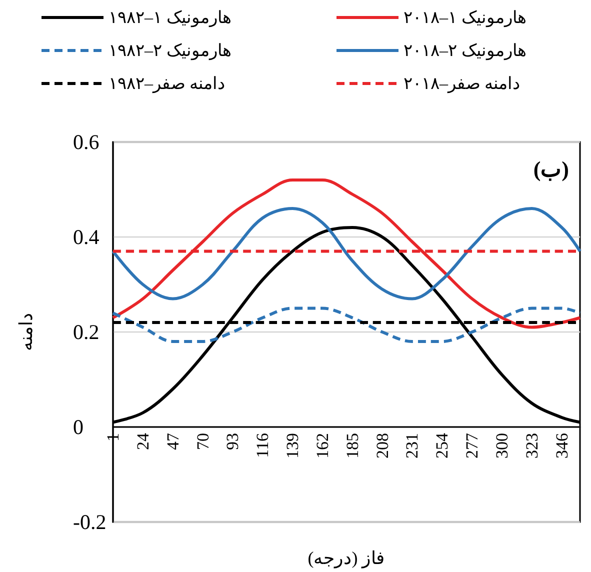  What do you see at coordinates (292, 445) in the screenshot?
I see `x-tick-label: 139` at bounding box center [292, 445].